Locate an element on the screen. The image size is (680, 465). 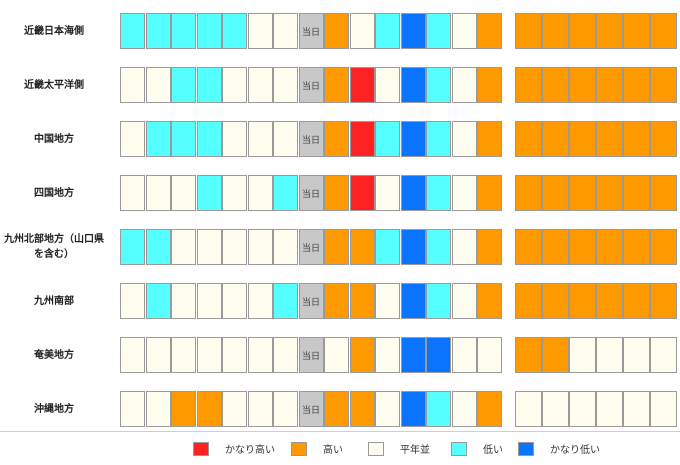
region-label: 奄美地方 is located at coordinates (54, 355).